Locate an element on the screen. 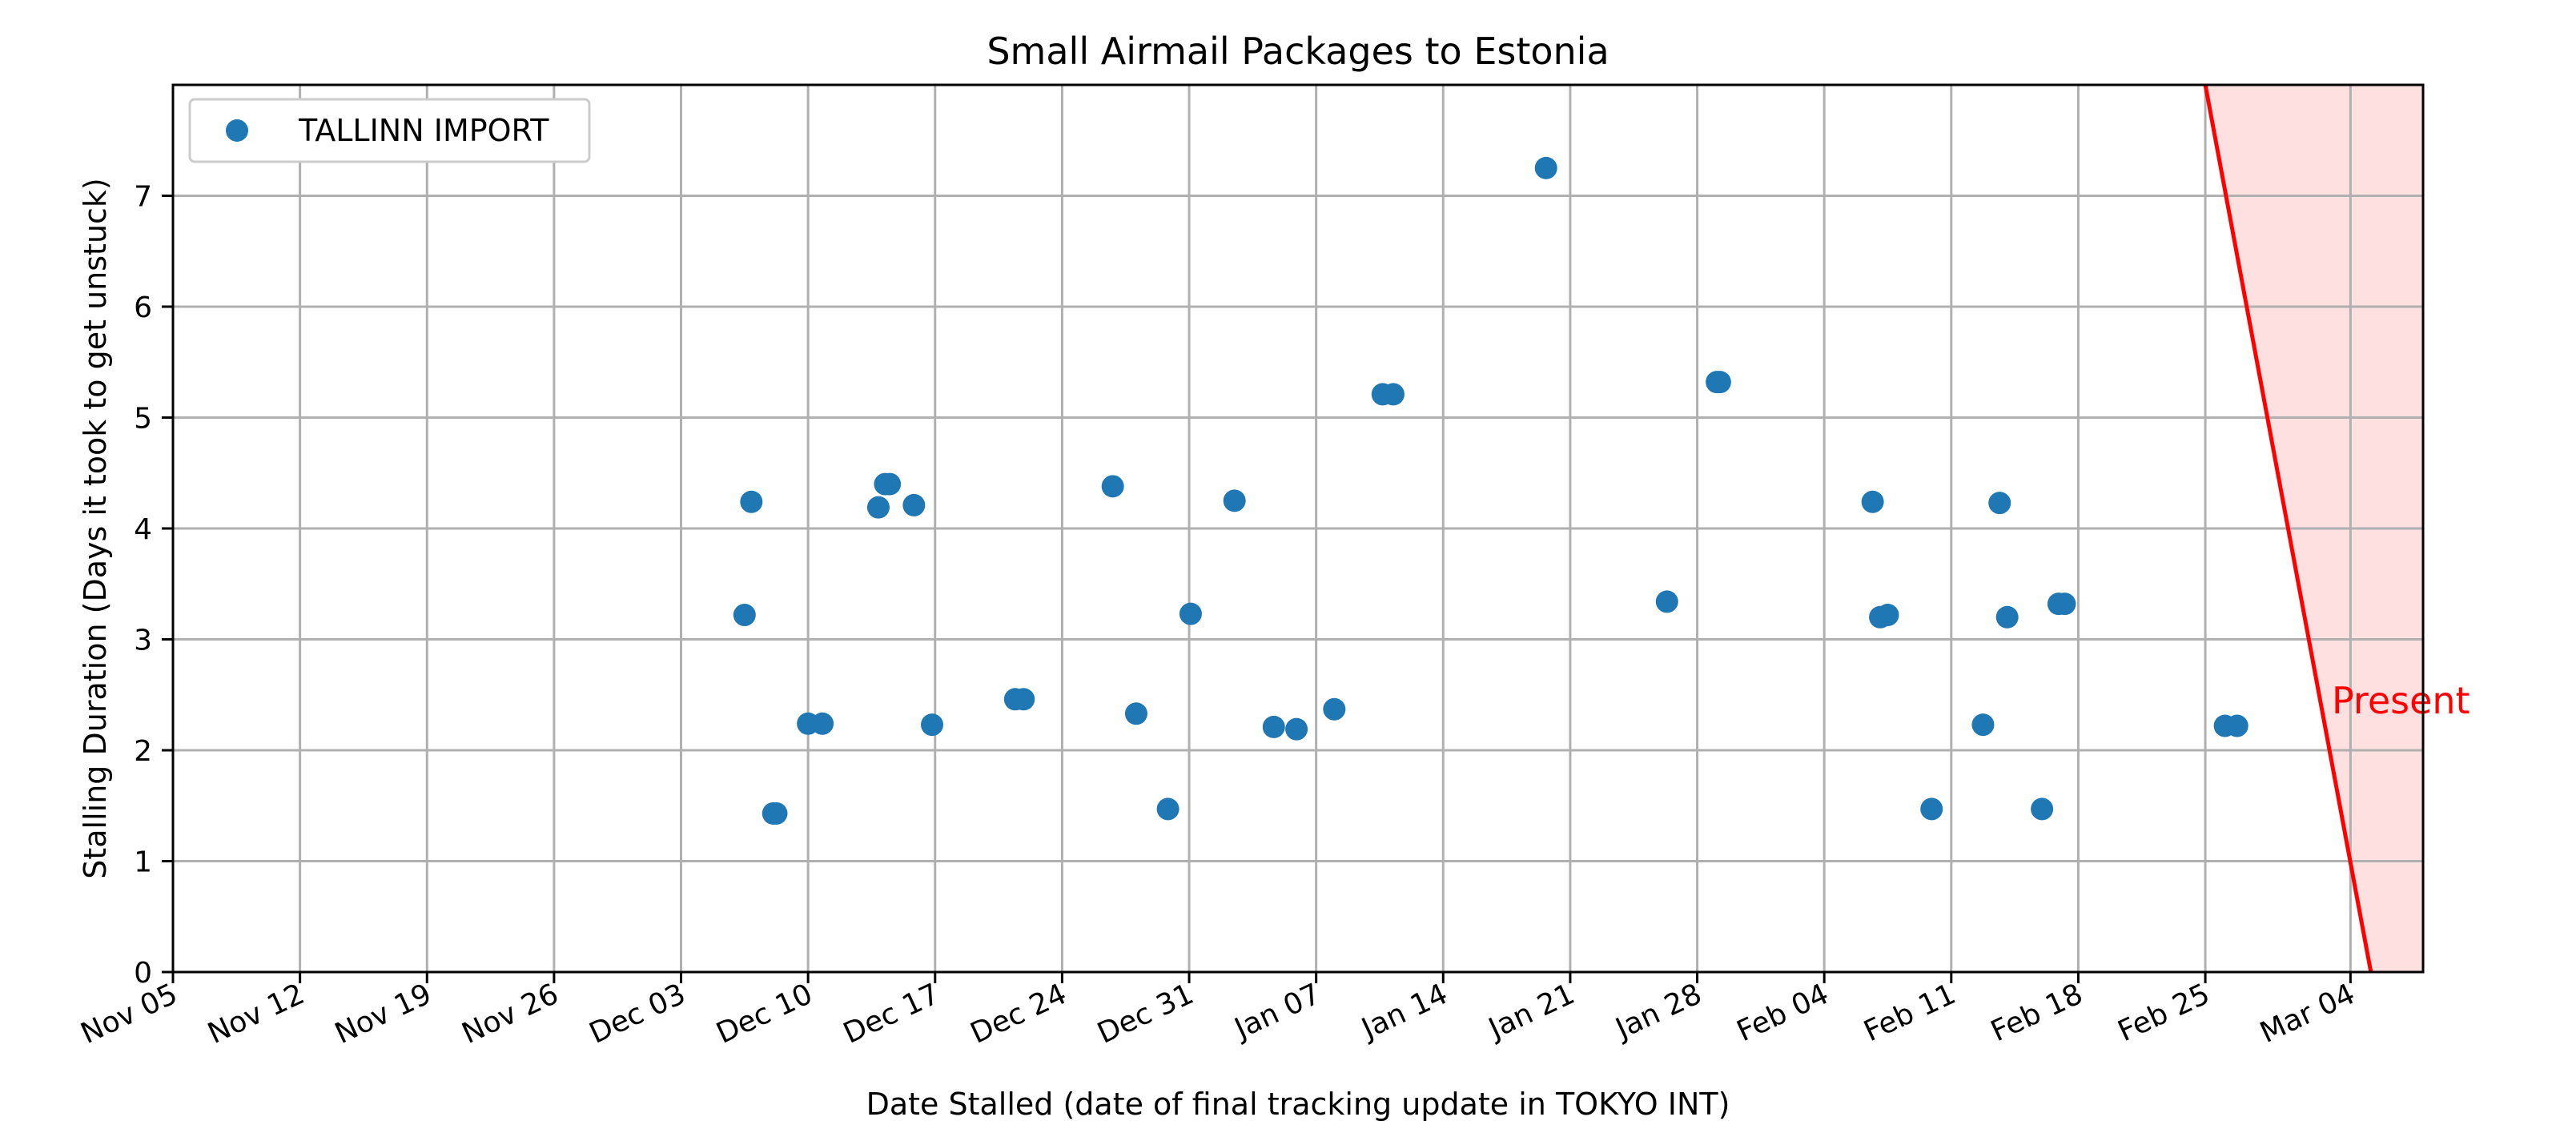 Image resolution: width=2576 pixels, height=1145 pixels. legend-box is located at coordinates (389, 130).